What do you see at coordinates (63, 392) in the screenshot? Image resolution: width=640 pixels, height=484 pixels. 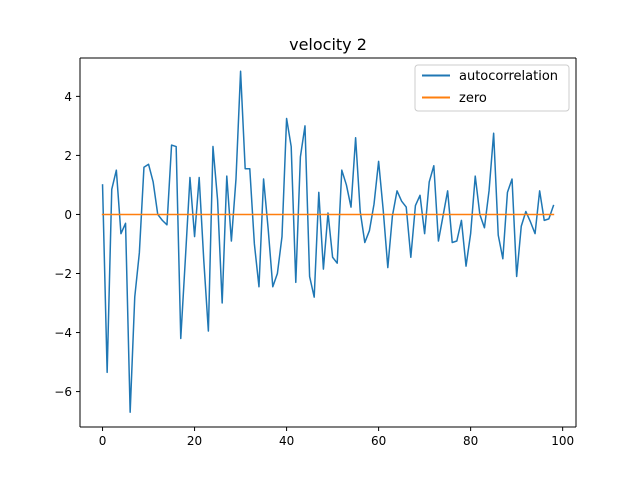 I see `y-tick-label: −6` at bounding box center [63, 392].